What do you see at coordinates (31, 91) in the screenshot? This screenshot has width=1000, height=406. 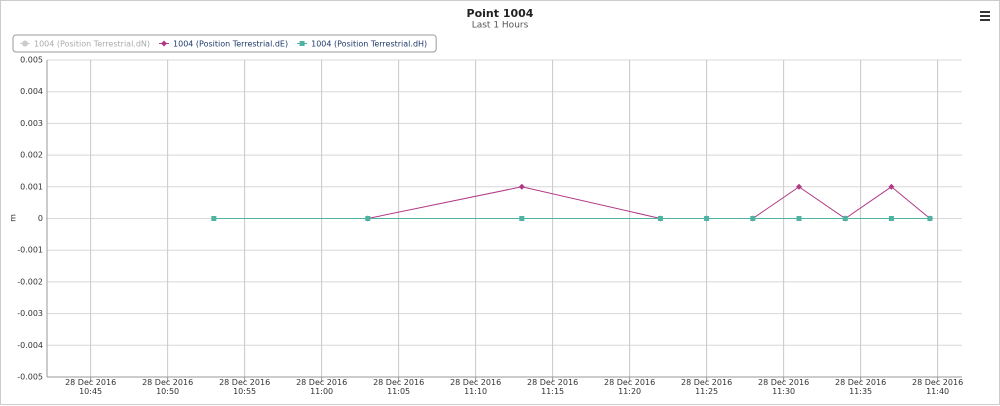 I see `y-tick-label: 0.004` at bounding box center [31, 91].